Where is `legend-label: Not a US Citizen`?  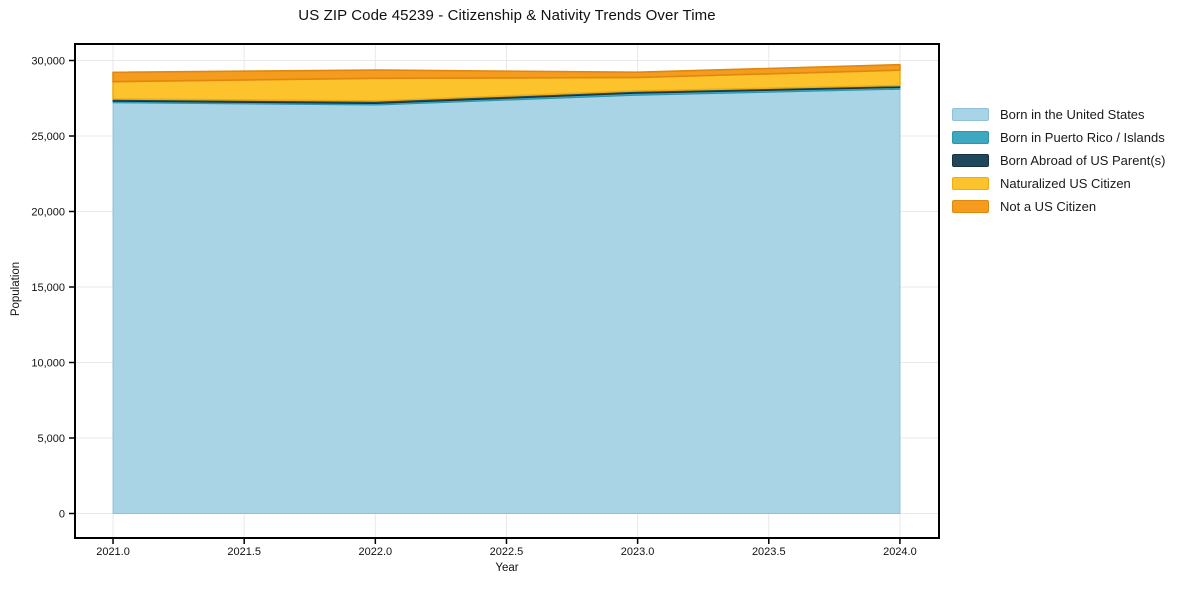
legend-label: Not a US Citizen is located at coordinates (1048, 206).